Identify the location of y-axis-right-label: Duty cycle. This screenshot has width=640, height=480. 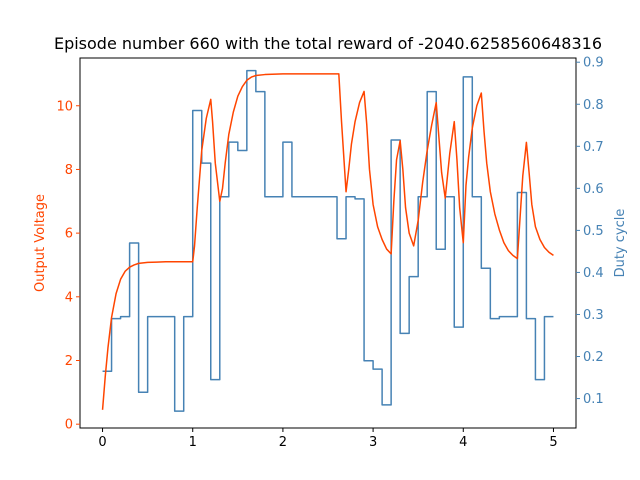
(620, 243).